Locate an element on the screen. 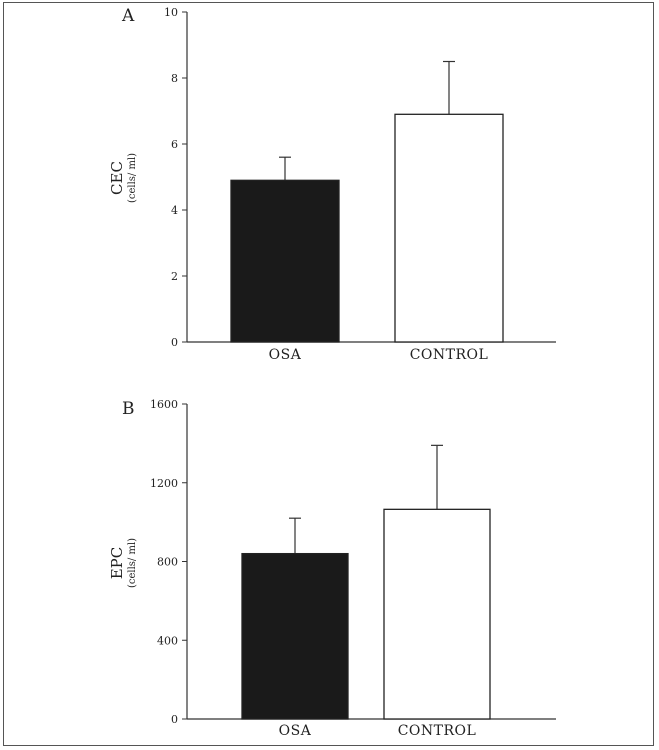 The height and width of the screenshot is (750, 659). panel-b-bar-control is located at coordinates (437, 614).